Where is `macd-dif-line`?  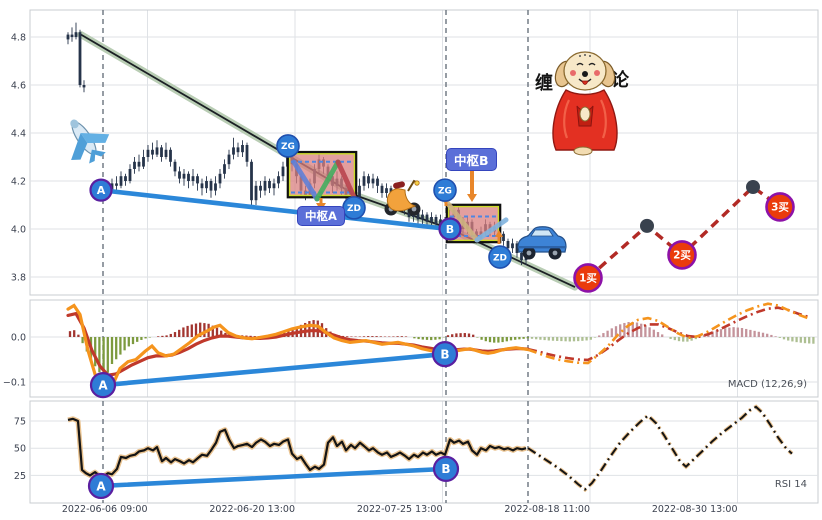 macd-dif-line is located at coordinates (298, 349).